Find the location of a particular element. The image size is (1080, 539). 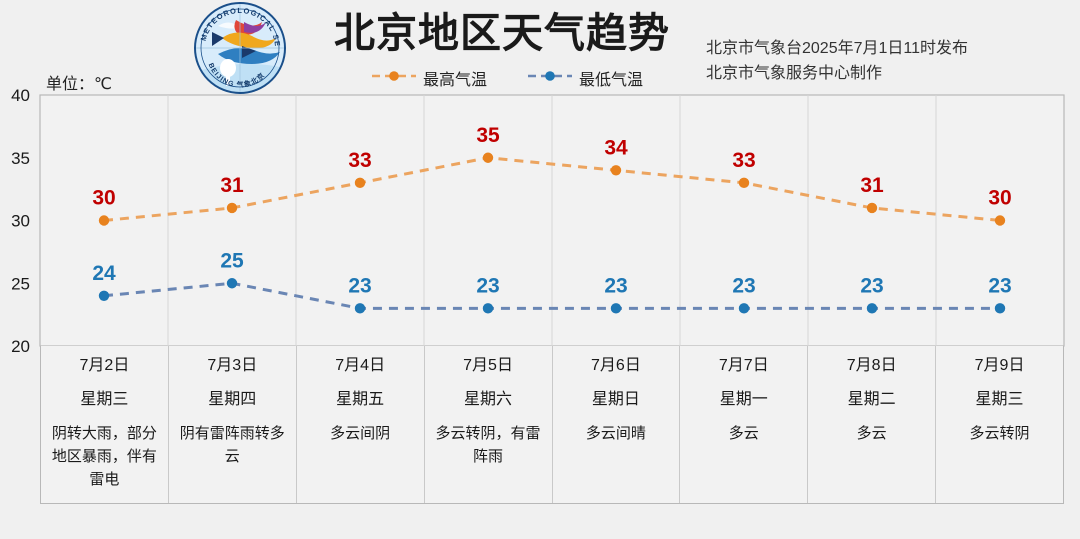

forecast-condition: 多云转阴，有雷阵雨 is located at coordinates (488, 445).